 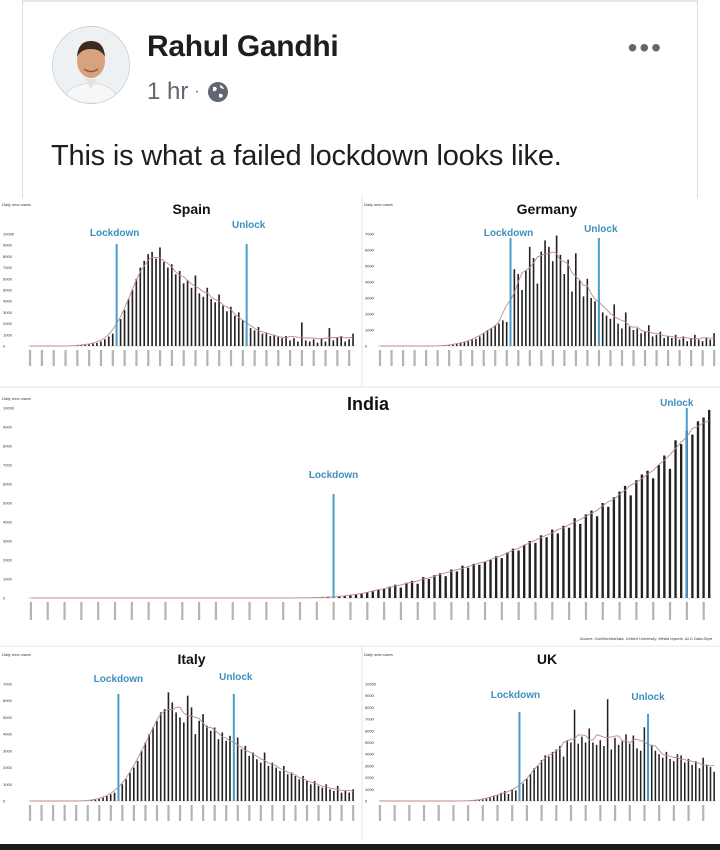 What do you see at coordinates (168, 91) in the screenshot?
I see `post-time: 1 hr` at bounding box center [168, 91].